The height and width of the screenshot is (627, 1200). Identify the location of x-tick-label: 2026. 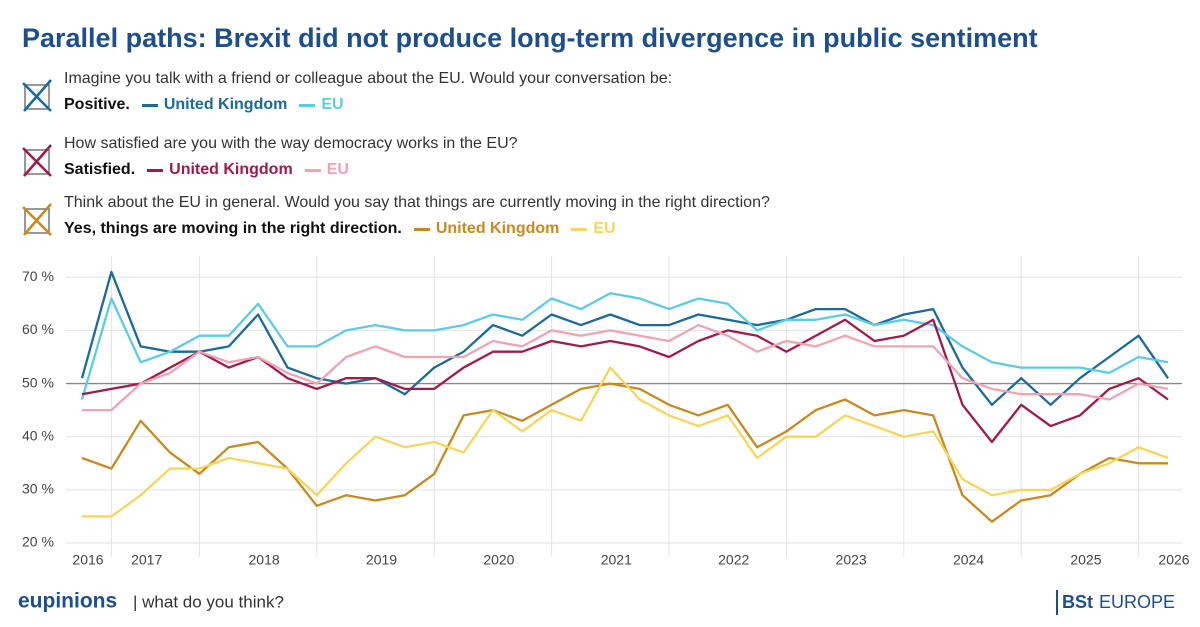
(1173, 560).